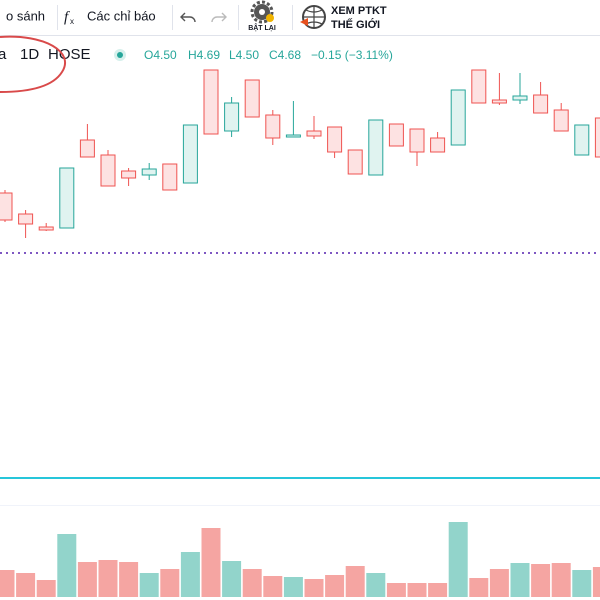 This screenshot has width=600, height=600. What do you see at coordinates (219, 17) in the screenshot?
I see `redo-button` at bounding box center [219, 17].